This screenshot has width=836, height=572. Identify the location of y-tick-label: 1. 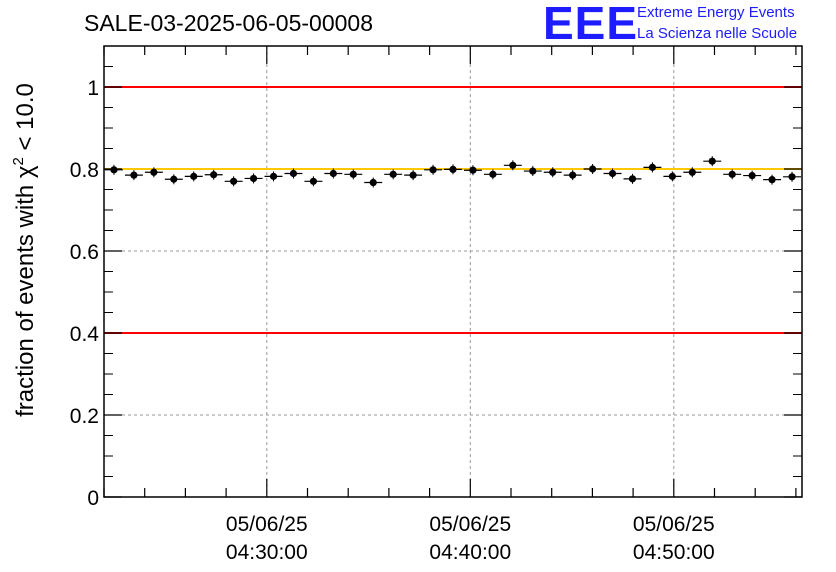
(93, 88).